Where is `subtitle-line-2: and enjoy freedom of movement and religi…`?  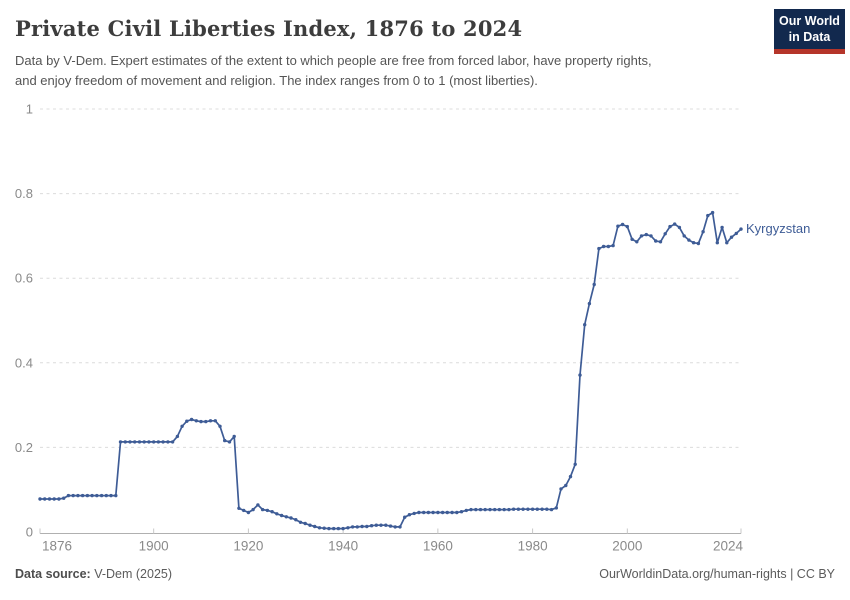 subtitle-line-2: and enjoy freedom of movement and religi… is located at coordinates (276, 80).